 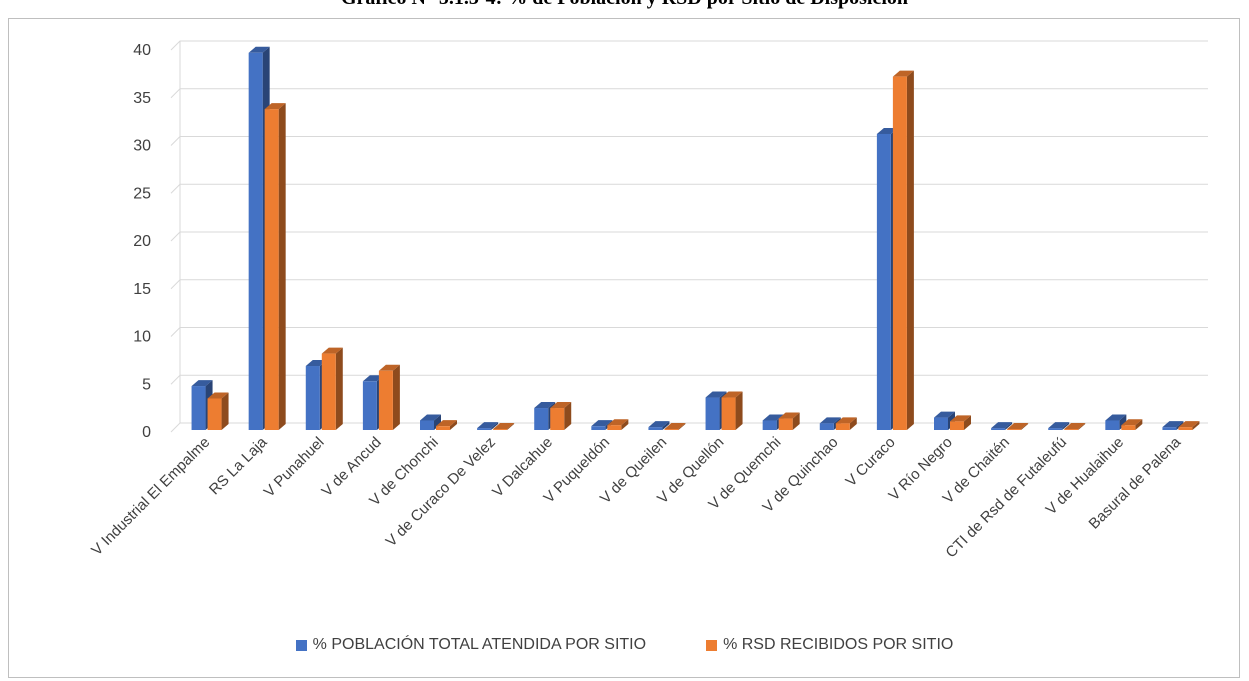 What do you see at coordinates (142, 146) in the screenshot?
I see `y-tick-label: 30` at bounding box center [142, 146].